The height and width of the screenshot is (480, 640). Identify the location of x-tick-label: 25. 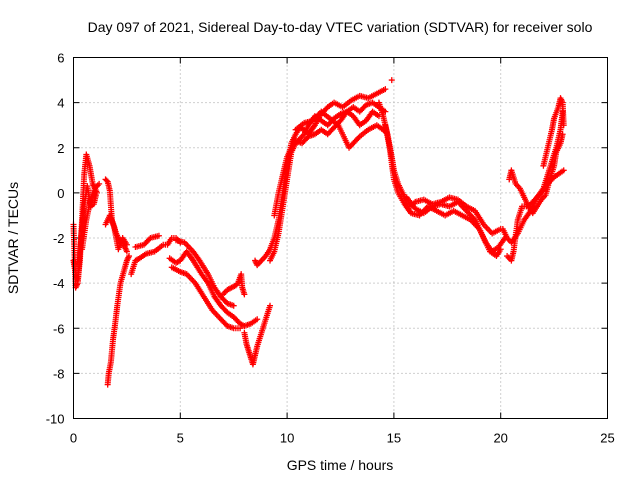
(607, 438).